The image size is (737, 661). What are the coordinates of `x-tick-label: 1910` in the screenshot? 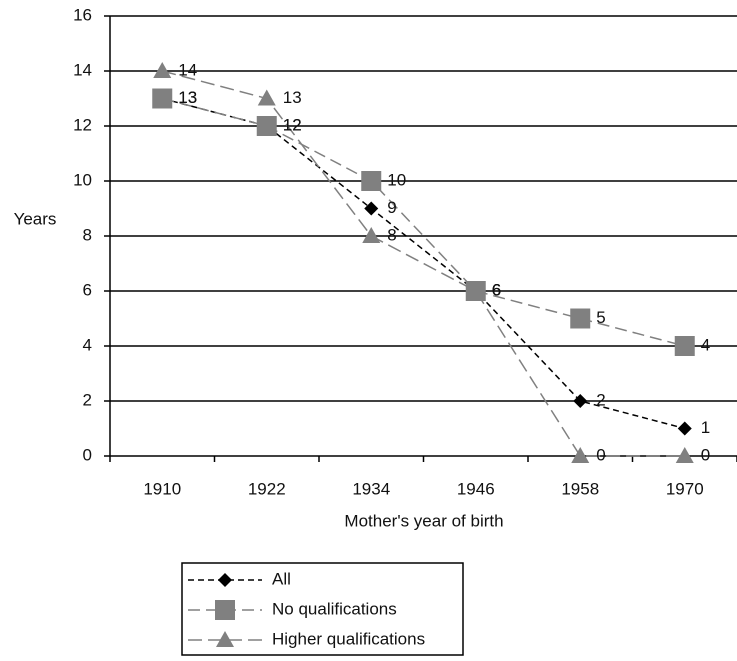 It's located at (162, 488).